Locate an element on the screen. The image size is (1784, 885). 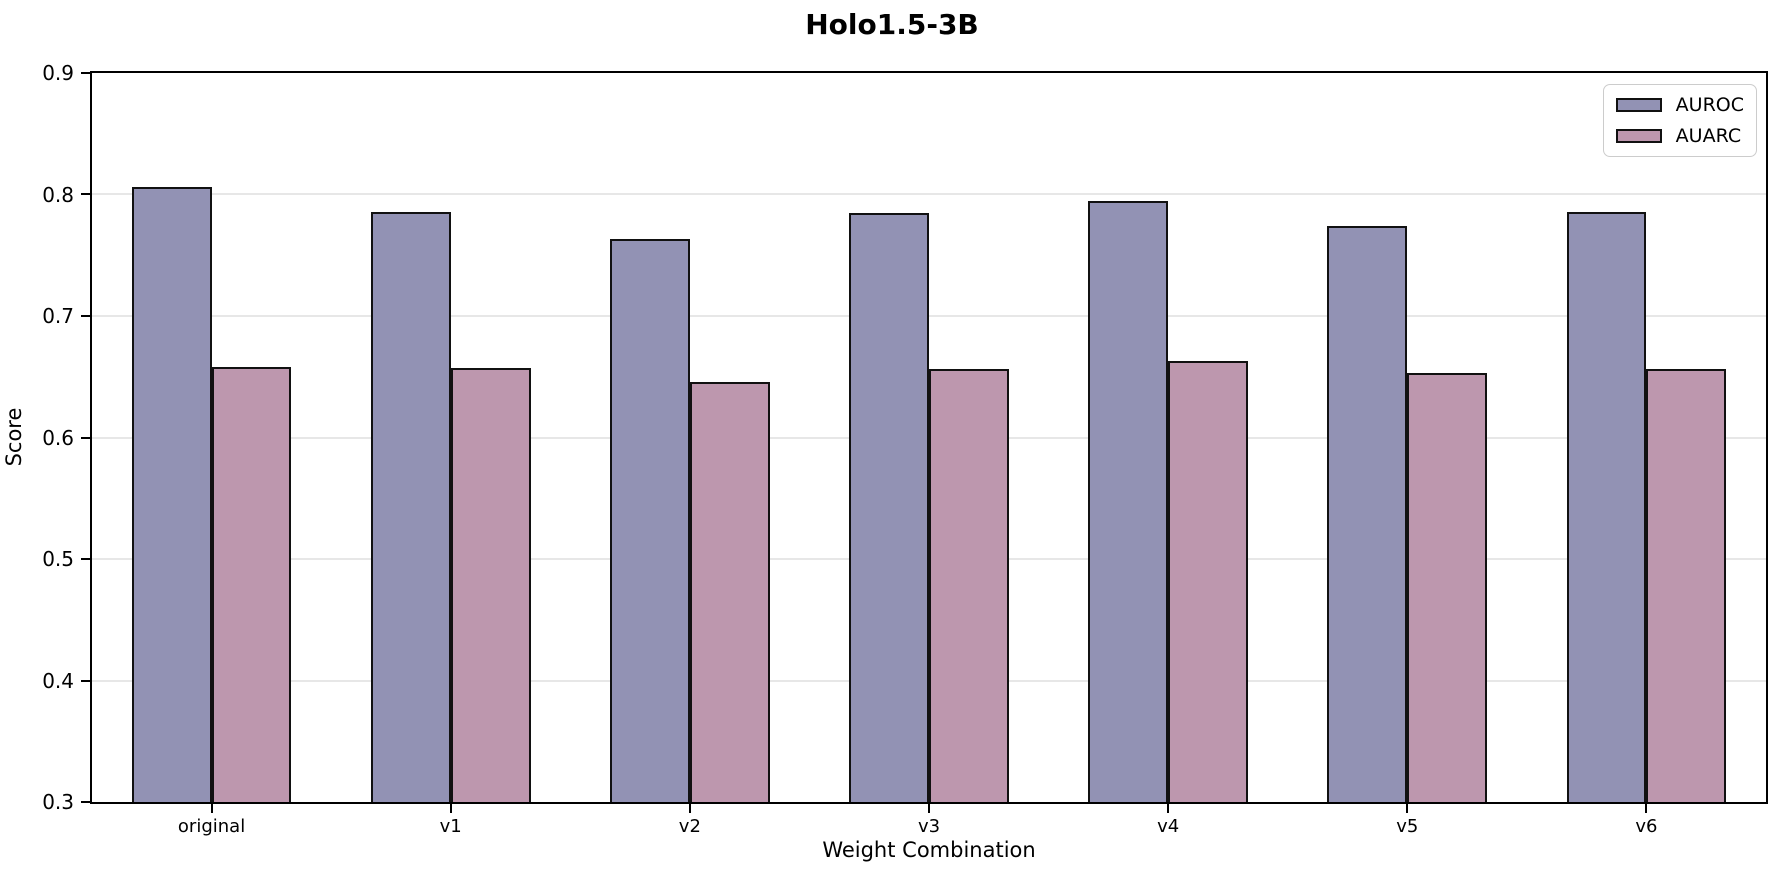
x-tick-mark-v1 is located at coordinates (450, 808).